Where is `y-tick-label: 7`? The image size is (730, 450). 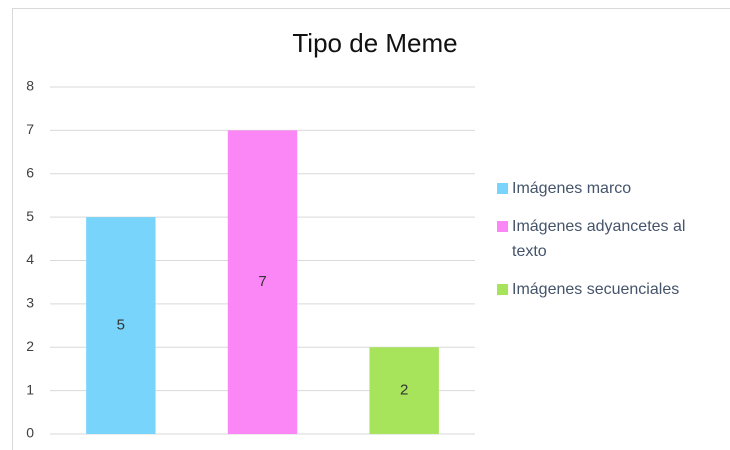 y-tick-label: 7 is located at coordinates (30, 129).